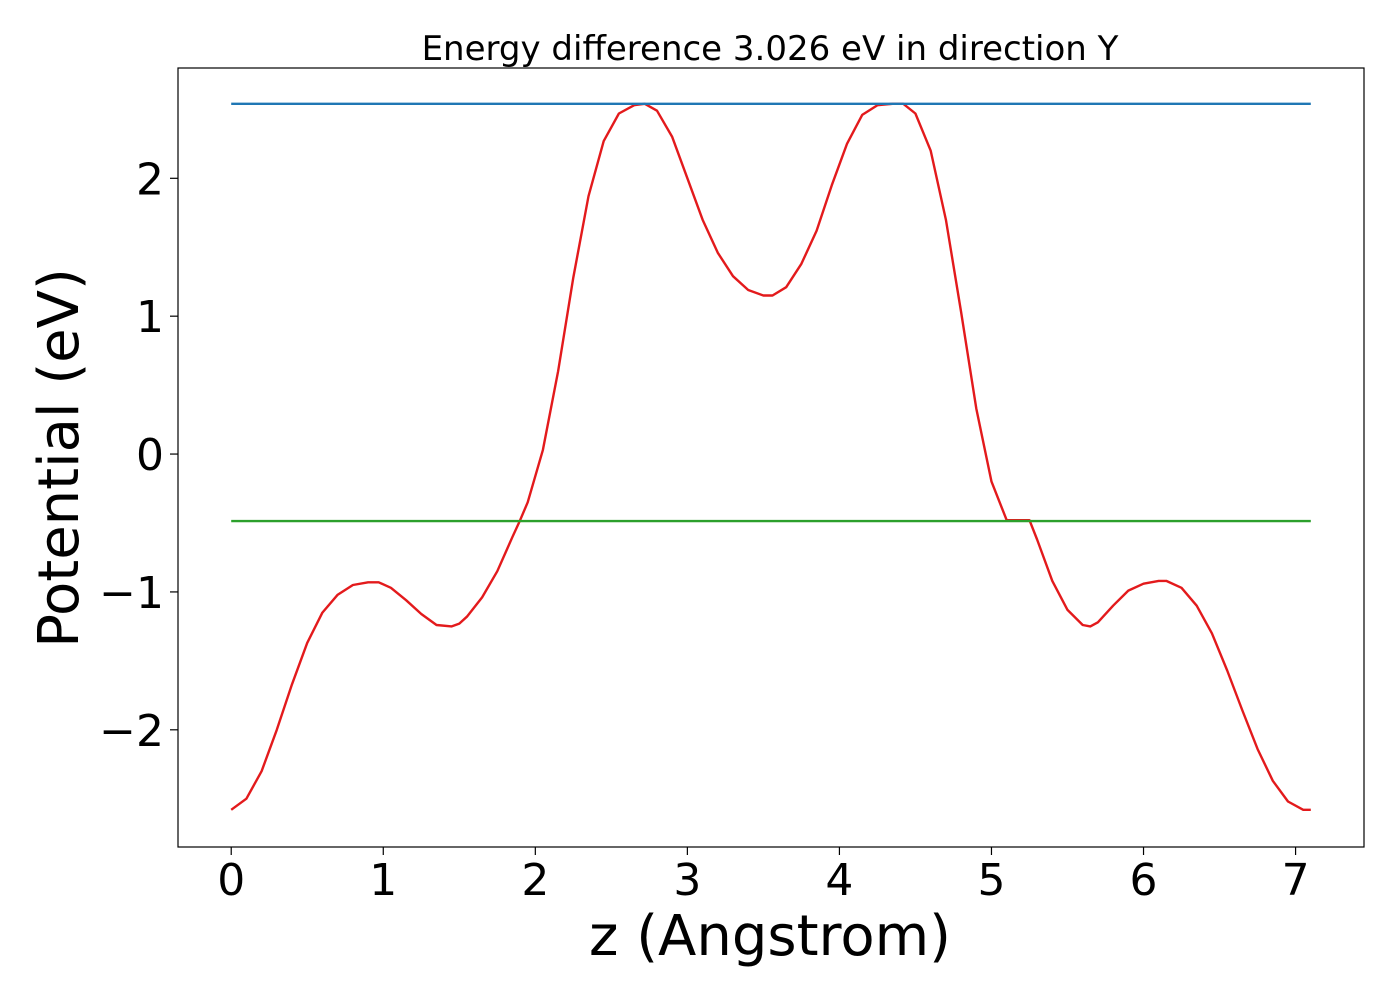 This screenshot has height=1000, width=1400. Describe the element at coordinates (59, 458) in the screenshot. I see `y-axis-label: Potential (eV)` at that location.